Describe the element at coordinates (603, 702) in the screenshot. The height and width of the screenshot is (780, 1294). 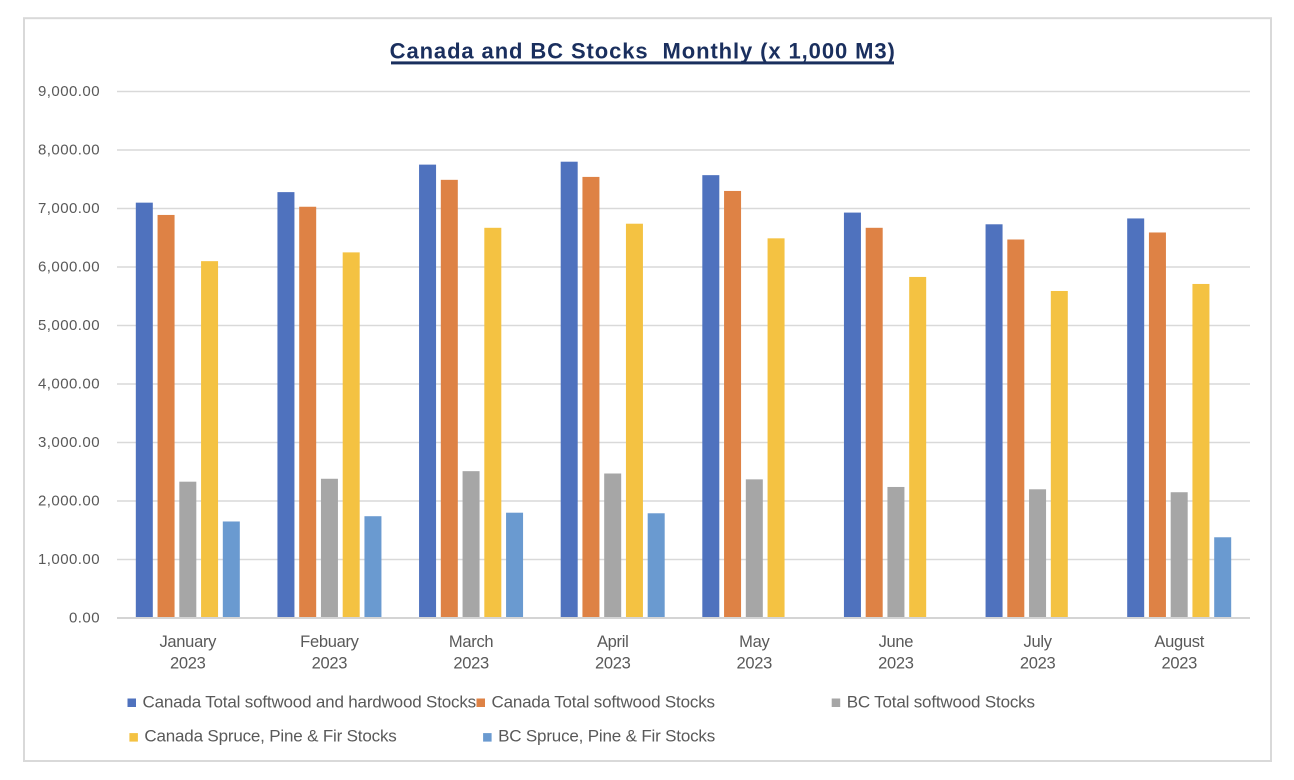
I see `svg-text: Canada Total softwood Stocks` at that location.